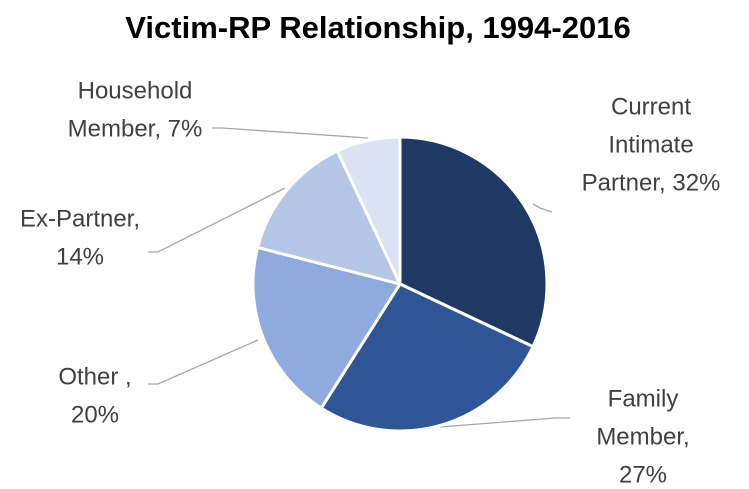 The image size is (749, 489). Describe the element at coordinates (651, 182) in the screenshot. I see `data-label: Partner, 32%` at that location.